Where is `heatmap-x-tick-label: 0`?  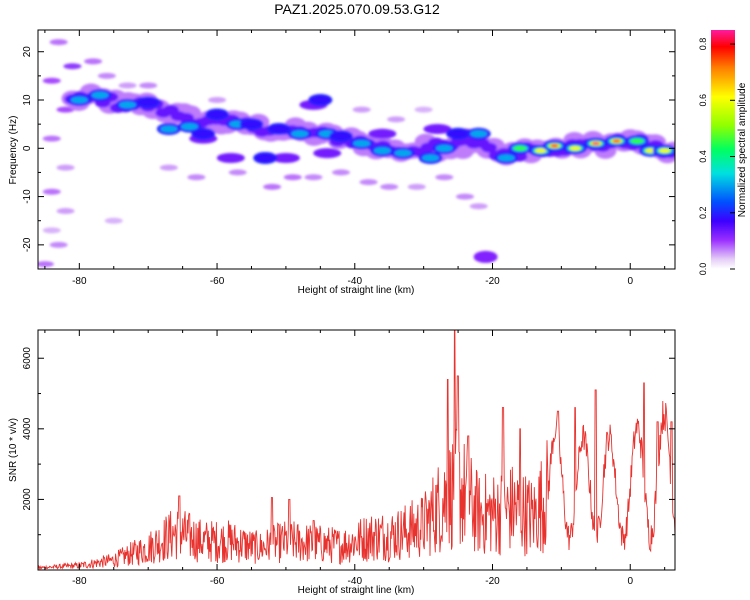
heatmap-x-tick-label: 0 is located at coordinates (630, 281).